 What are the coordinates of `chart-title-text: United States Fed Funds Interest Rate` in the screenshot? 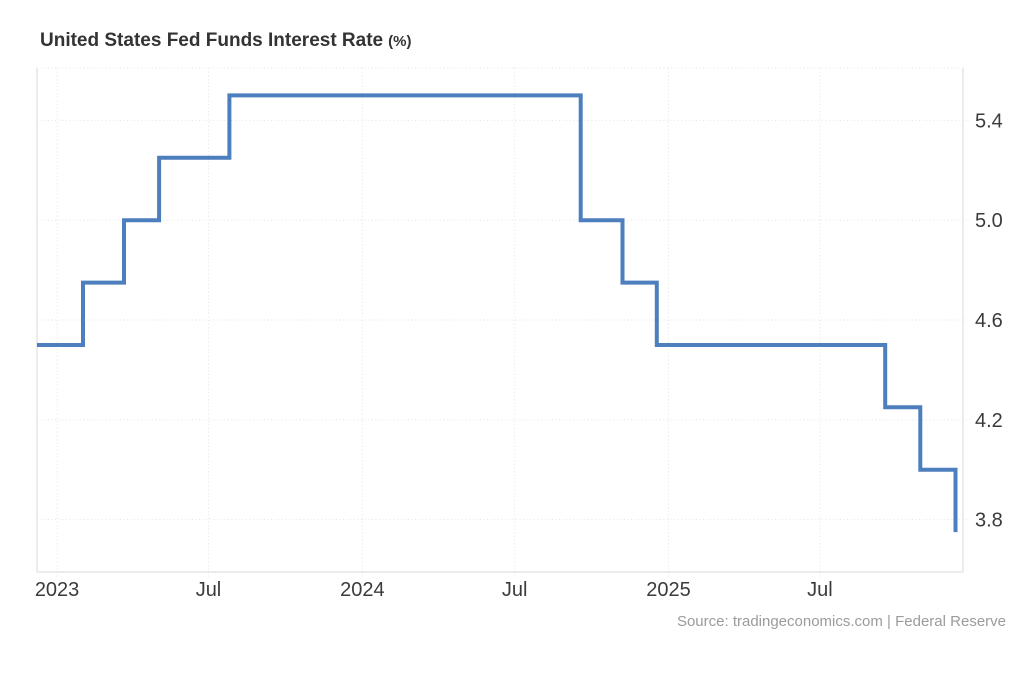 It's located at (212, 40).